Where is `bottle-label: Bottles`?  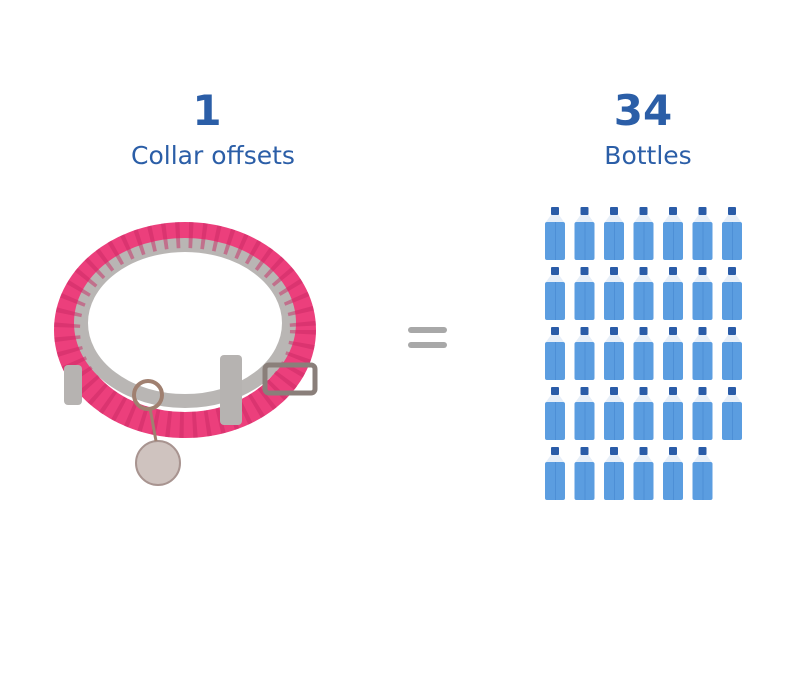
bottle-label: Bottles is located at coordinates (648, 155).